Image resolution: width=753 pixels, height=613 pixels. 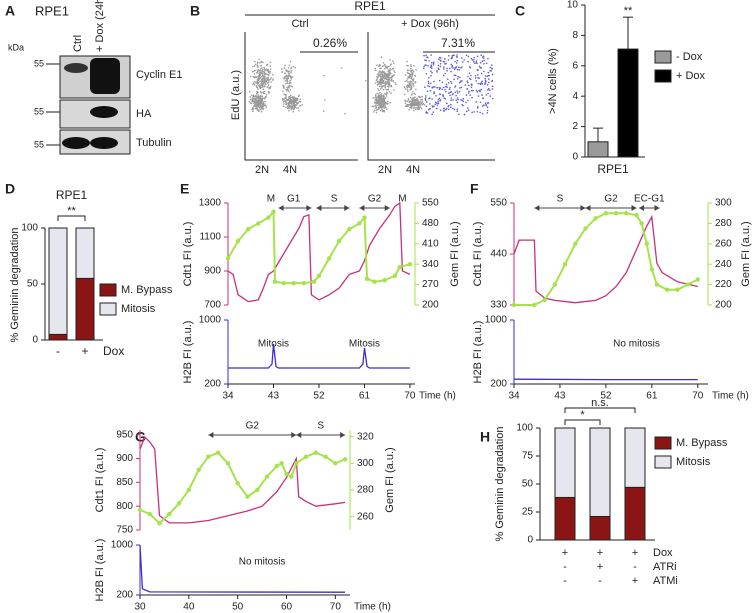 What do you see at coordinates (375, 199) in the screenshot?
I see `annotation: G2` at bounding box center [375, 199].